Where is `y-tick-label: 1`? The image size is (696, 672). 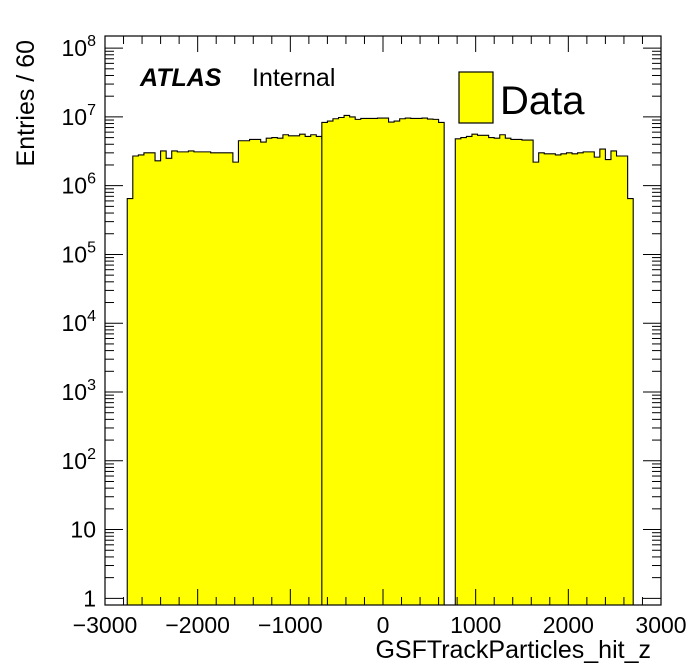 y-tick-label: 1 is located at coordinates (89, 598).